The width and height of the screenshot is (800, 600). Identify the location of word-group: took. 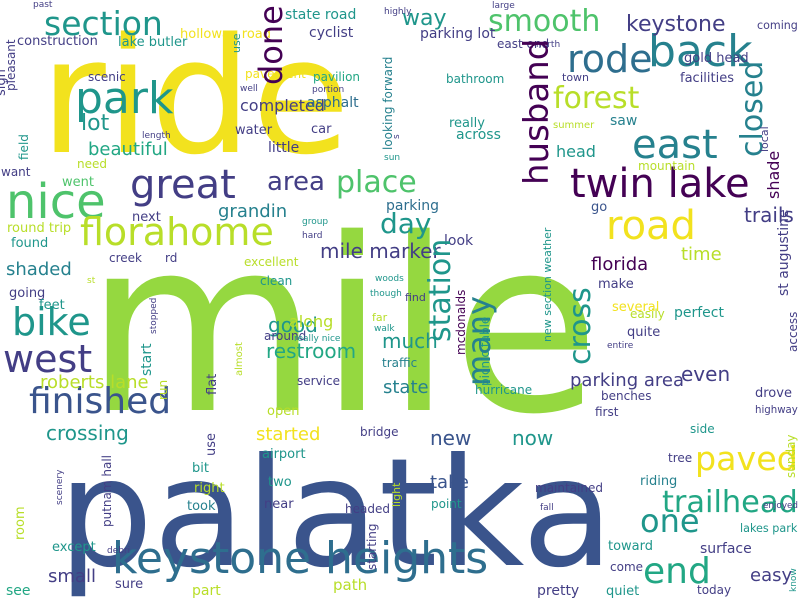
(201, 506).